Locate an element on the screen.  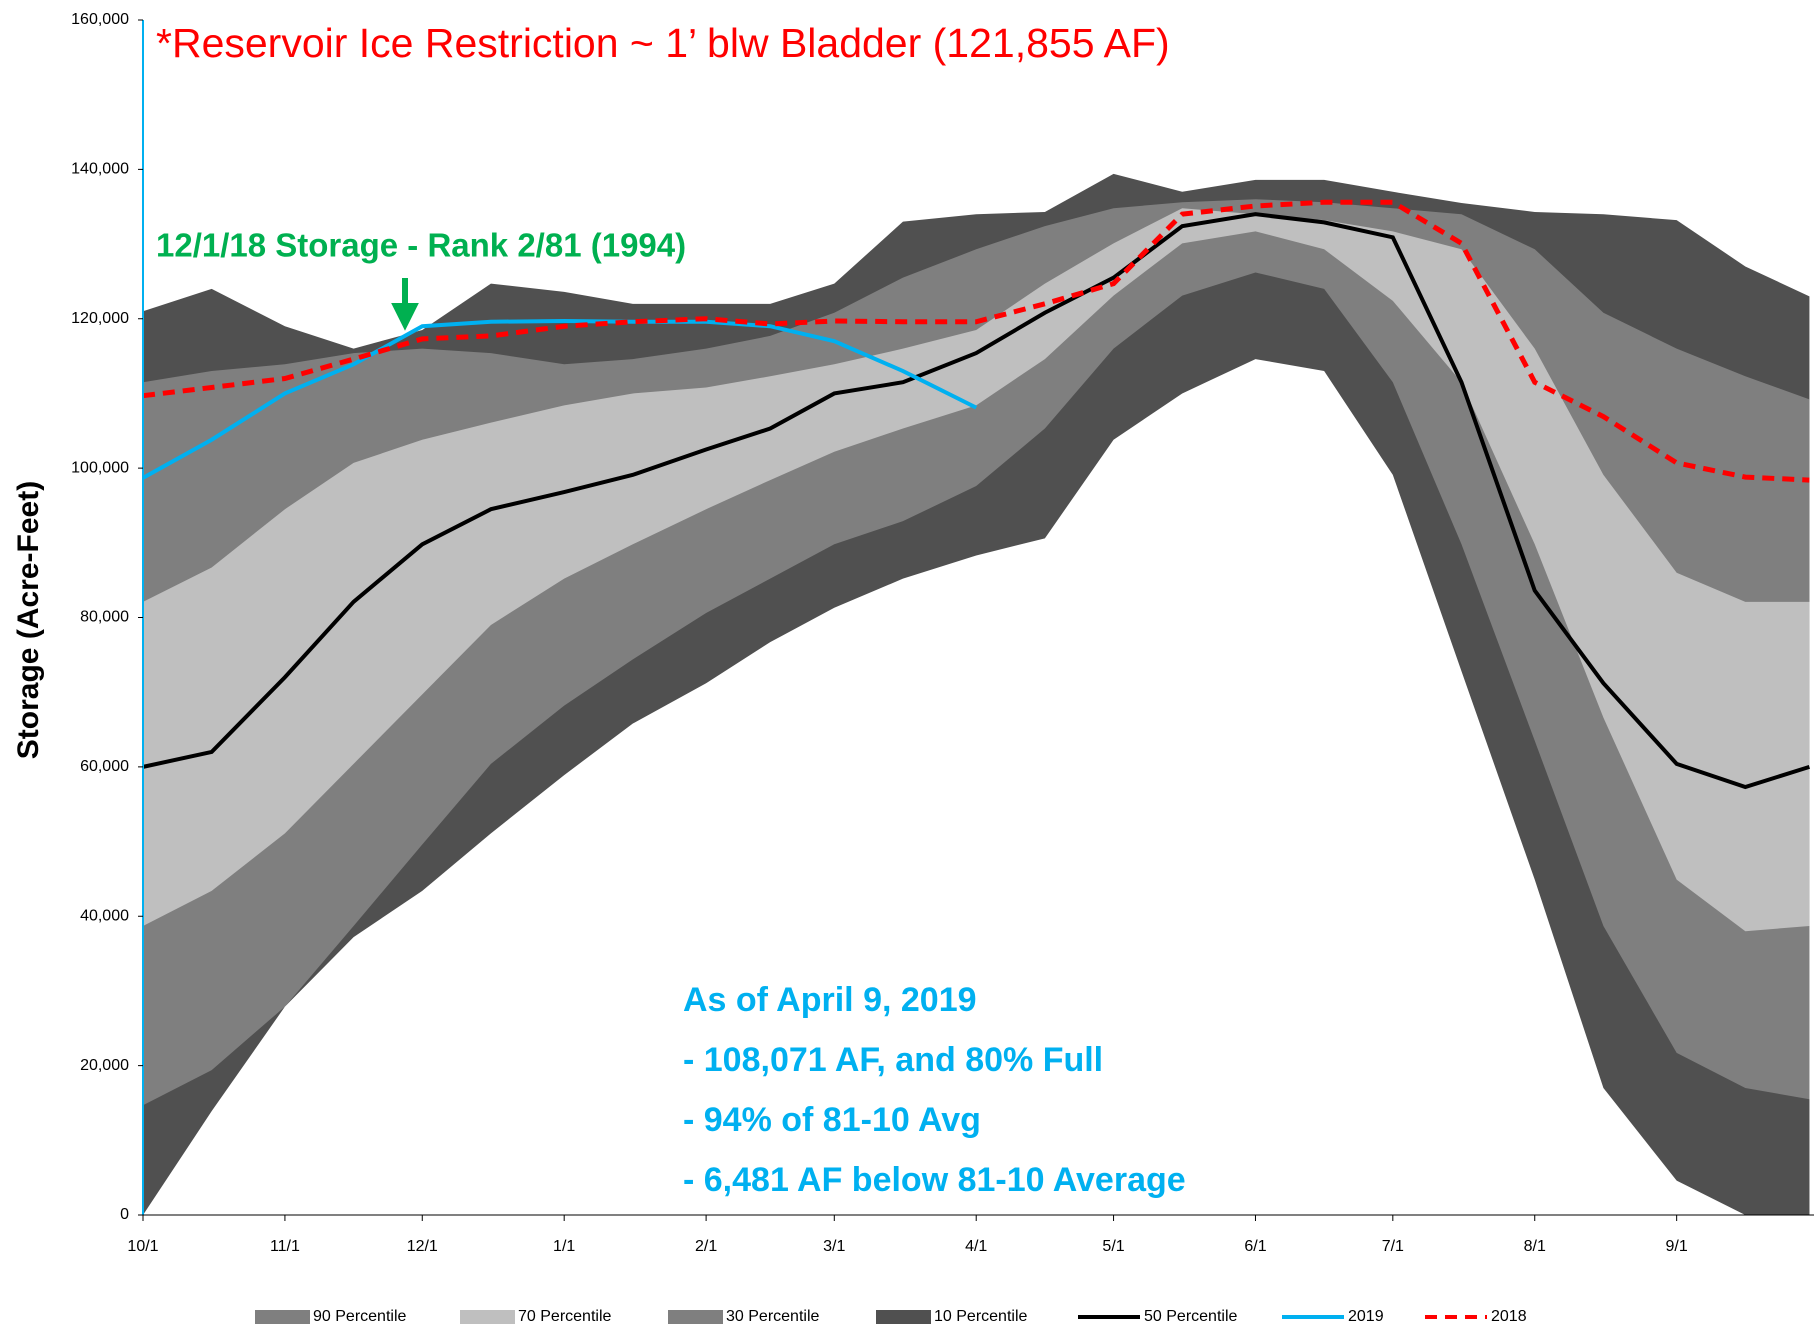
annotation: 12/1/18 Storage - Rank 2/81 (1994) is located at coordinates (421, 245).